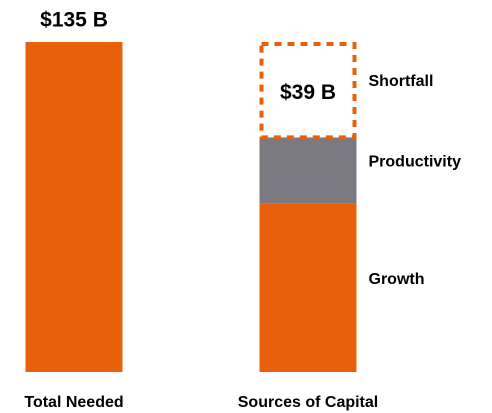 This screenshot has width=492, height=413. What do you see at coordinates (401, 81) in the screenshot?
I see `series-label: Shortfall` at bounding box center [401, 81].